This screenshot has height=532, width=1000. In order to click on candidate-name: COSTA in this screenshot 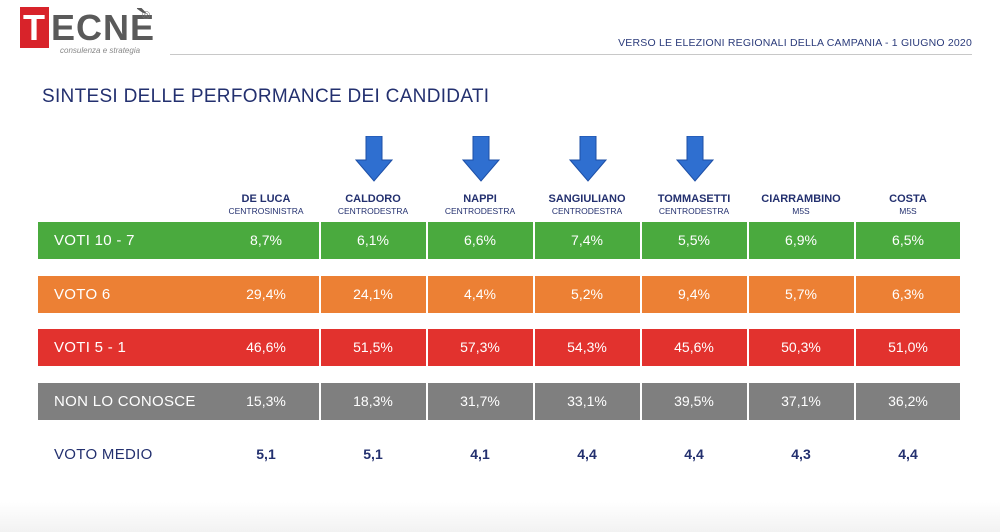, I will do `click(908, 199)`.